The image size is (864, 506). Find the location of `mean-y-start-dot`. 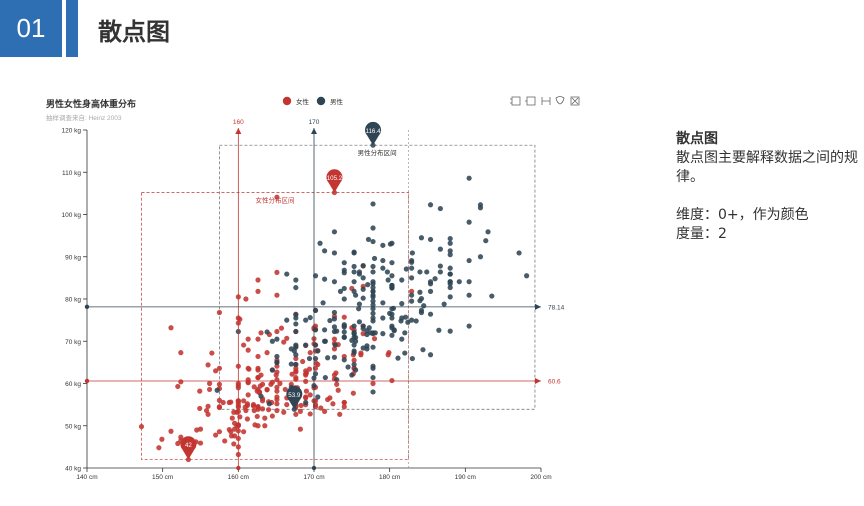

mean-y-start-dot is located at coordinates (87, 381).